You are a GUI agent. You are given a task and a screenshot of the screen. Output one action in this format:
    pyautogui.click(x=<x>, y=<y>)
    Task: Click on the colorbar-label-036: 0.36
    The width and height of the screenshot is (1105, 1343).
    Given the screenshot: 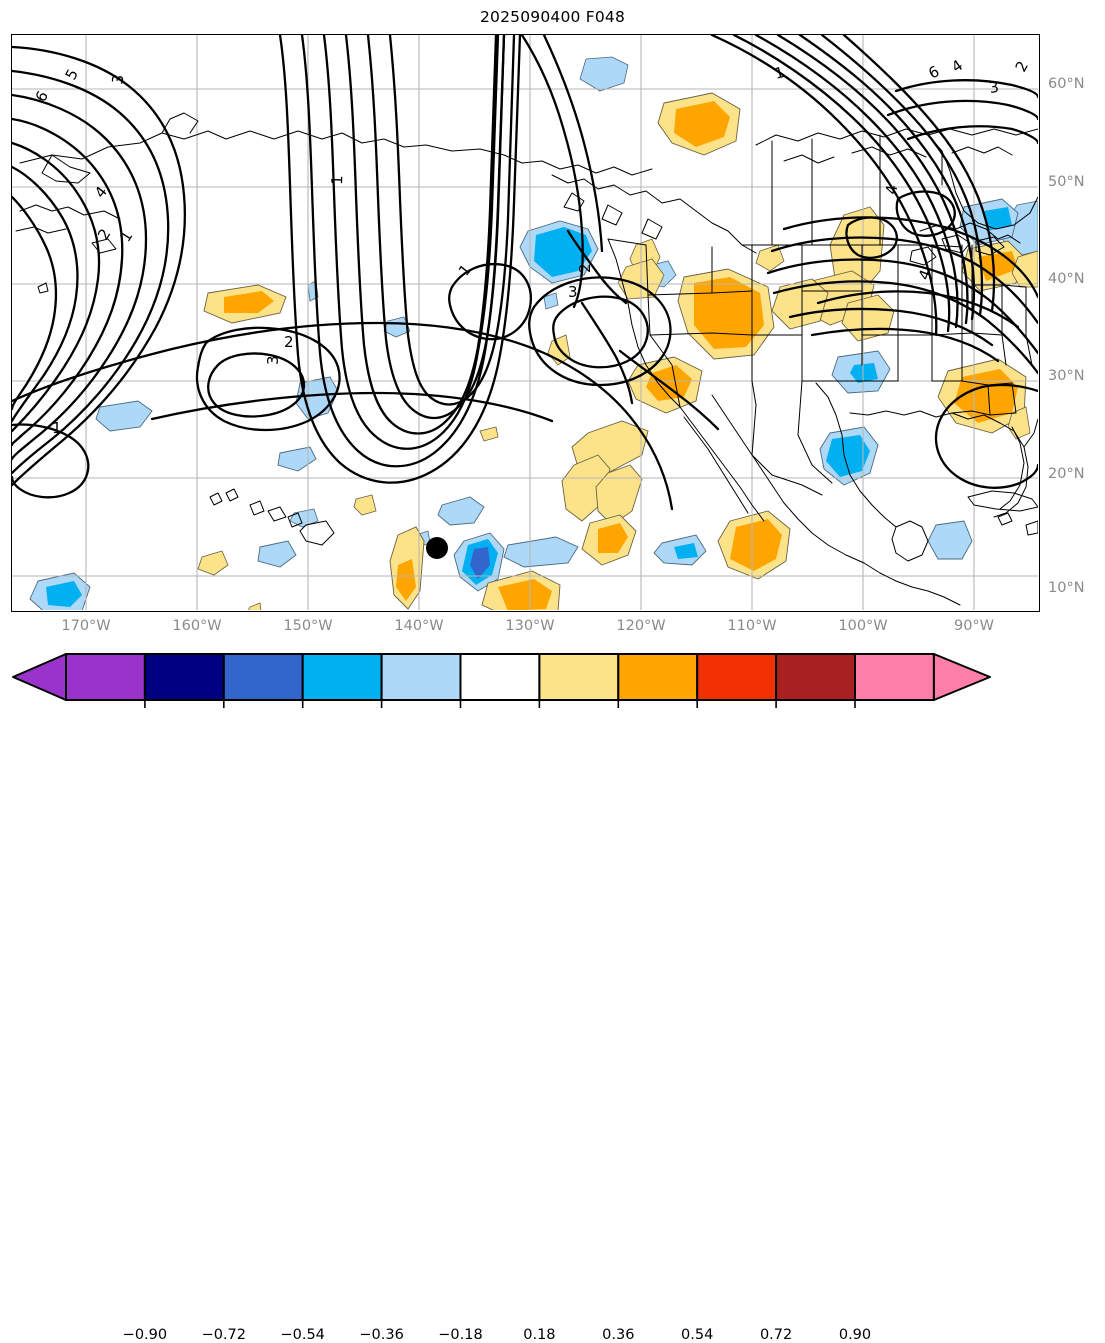 What is the action you would take?
    pyautogui.click(x=618, y=1335)
    